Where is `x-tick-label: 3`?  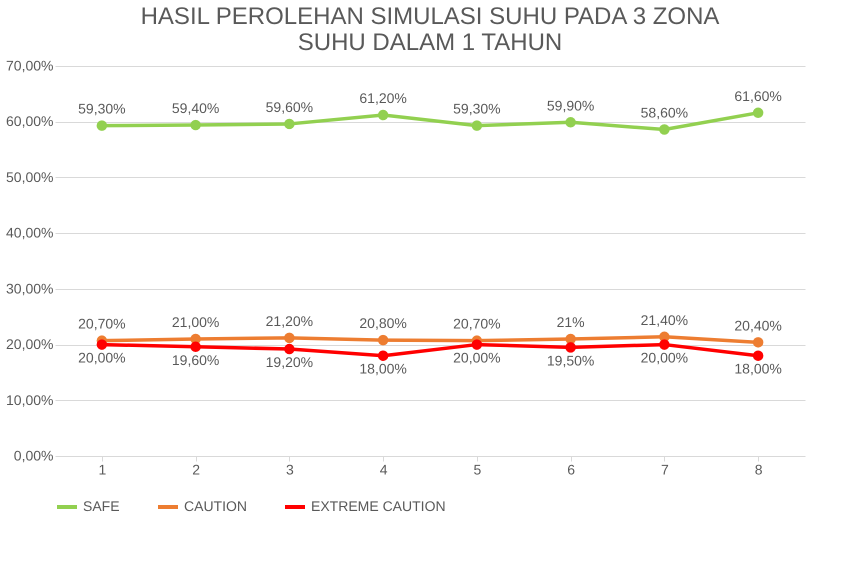
x-tick-label: 3 is located at coordinates (290, 470).